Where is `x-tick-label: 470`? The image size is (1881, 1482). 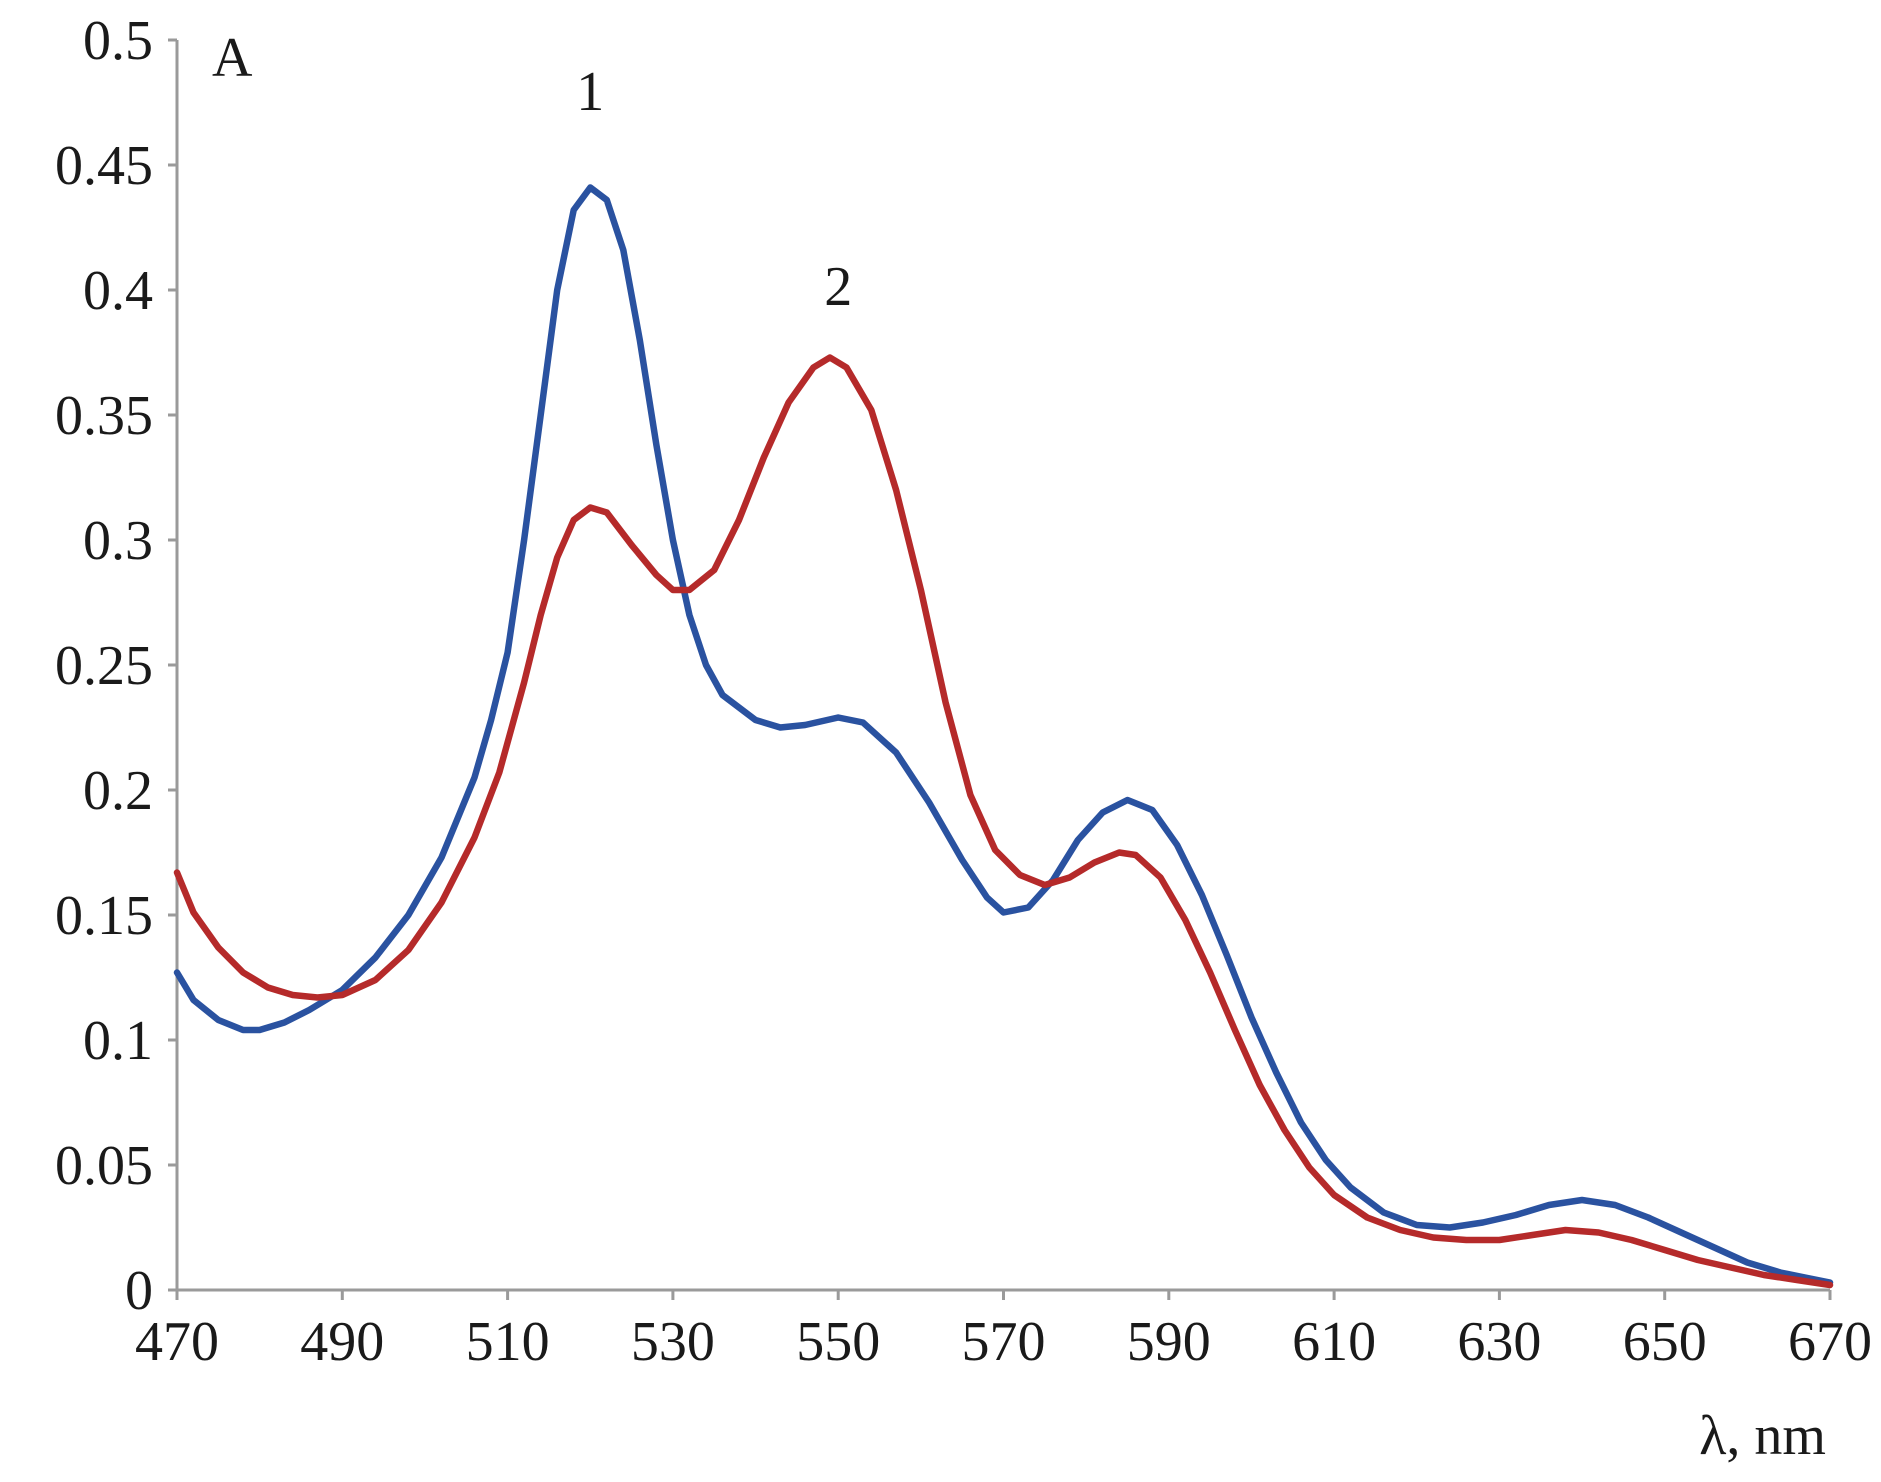
x-tick-label: 470 is located at coordinates (177, 1342).